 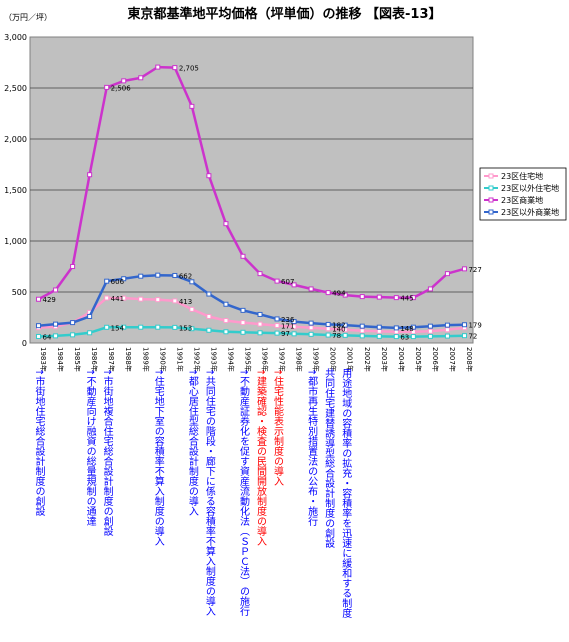 What do you see at coordinates (15, 37) in the screenshot?
I see `y-tick-label: 3,000` at bounding box center [15, 37].